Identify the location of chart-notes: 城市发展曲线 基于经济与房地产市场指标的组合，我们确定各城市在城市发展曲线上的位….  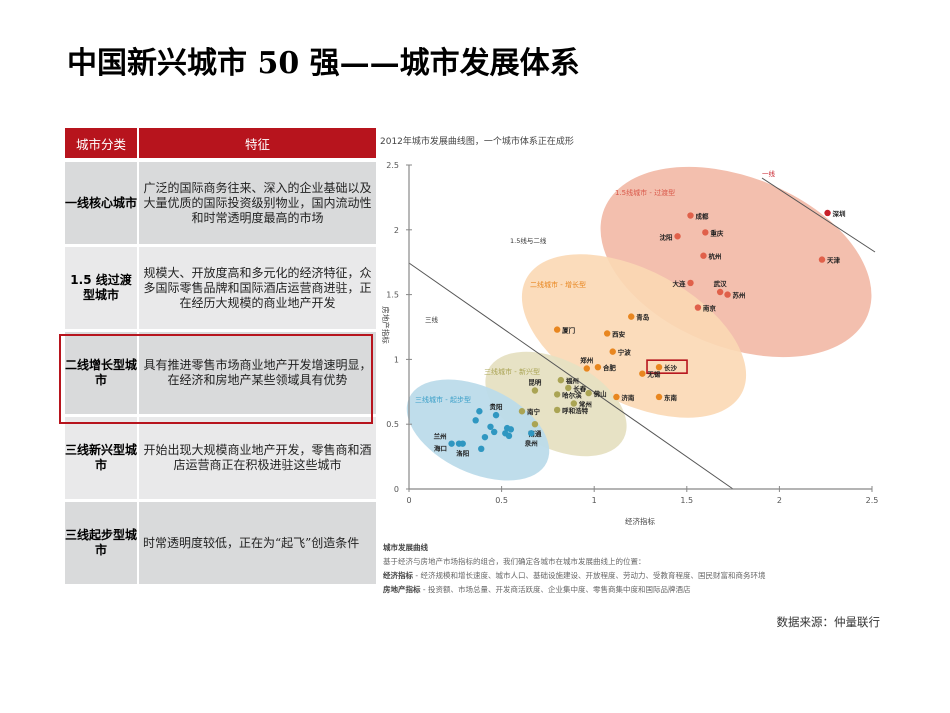
(574, 569).